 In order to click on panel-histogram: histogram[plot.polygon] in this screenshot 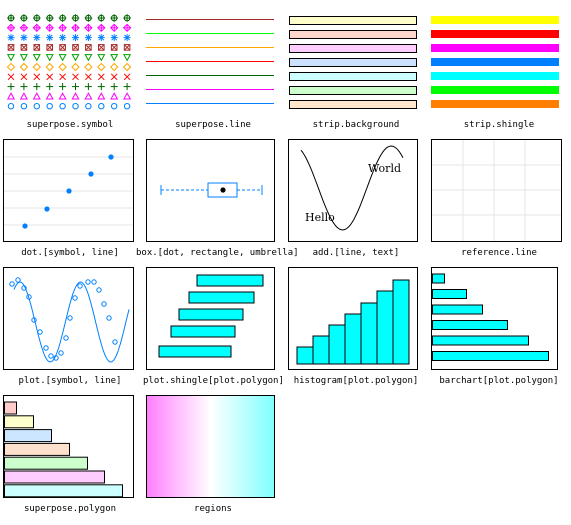, I will do `click(356, 329)`.